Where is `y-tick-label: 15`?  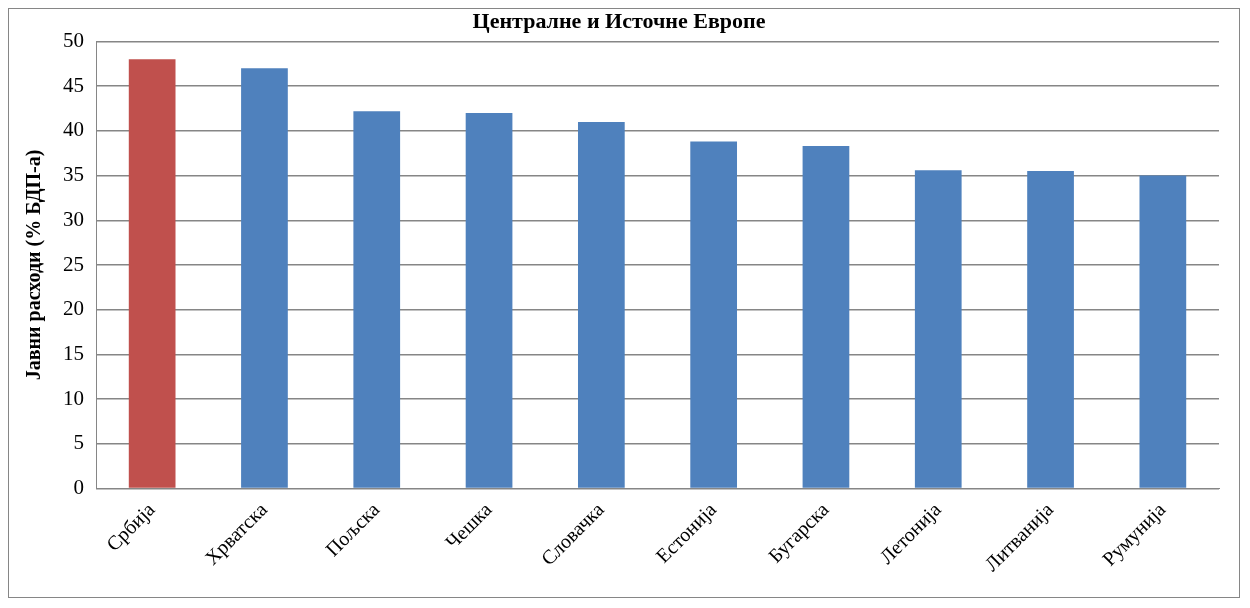
y-tick-label: 15 is located at coordinates (73, 352).